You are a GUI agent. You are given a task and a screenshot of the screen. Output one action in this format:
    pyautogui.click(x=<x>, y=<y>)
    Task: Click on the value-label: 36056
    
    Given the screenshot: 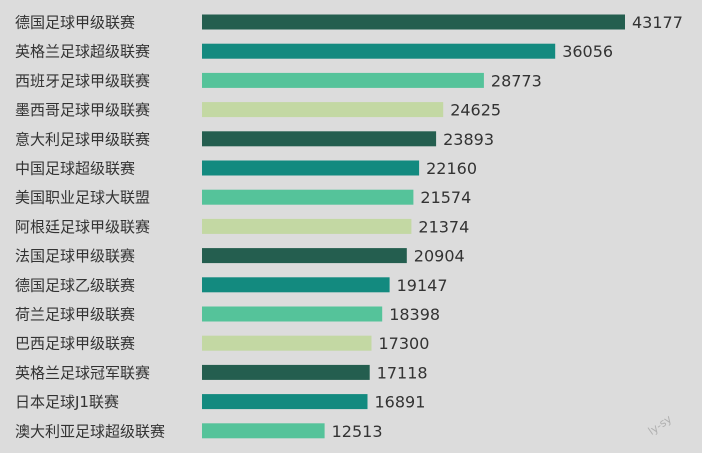 What is the action you would take?
    pyautogui.click(x=587, y=51)
    